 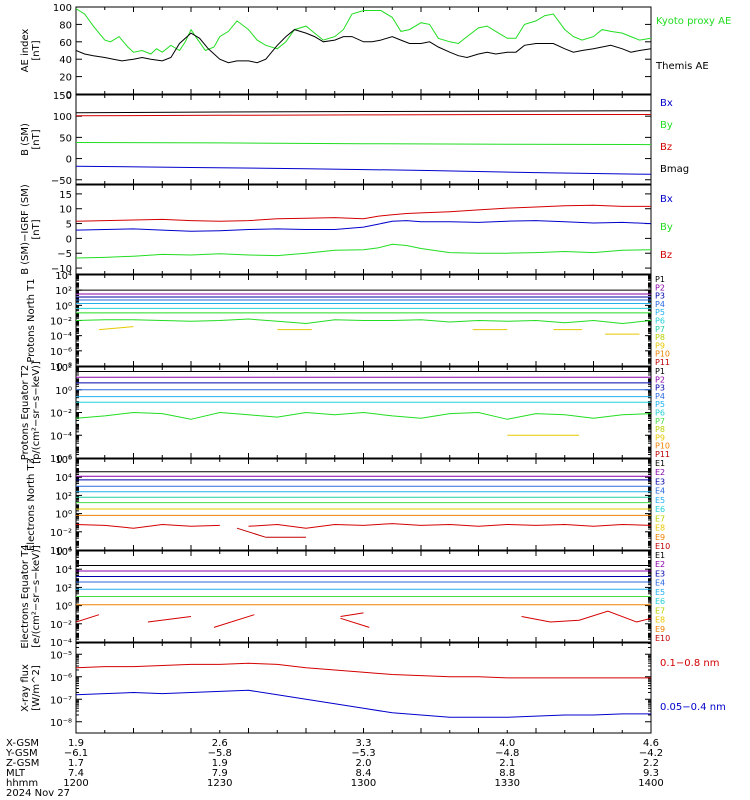 What do you see at coordinates (62, 96) in the screenshot?
I see `y-tick-label: 150` at bounding box center [62, 96].